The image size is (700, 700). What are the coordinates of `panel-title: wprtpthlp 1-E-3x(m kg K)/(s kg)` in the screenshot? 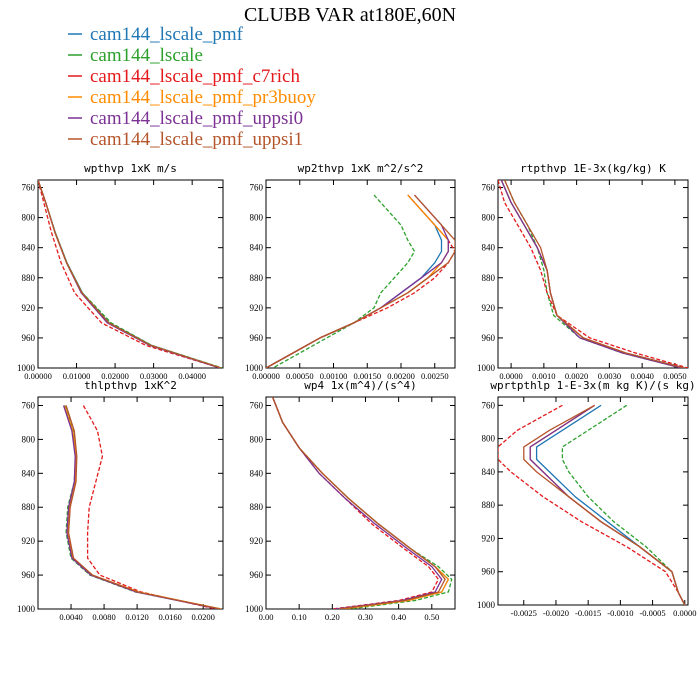 It's located at (592, 385).